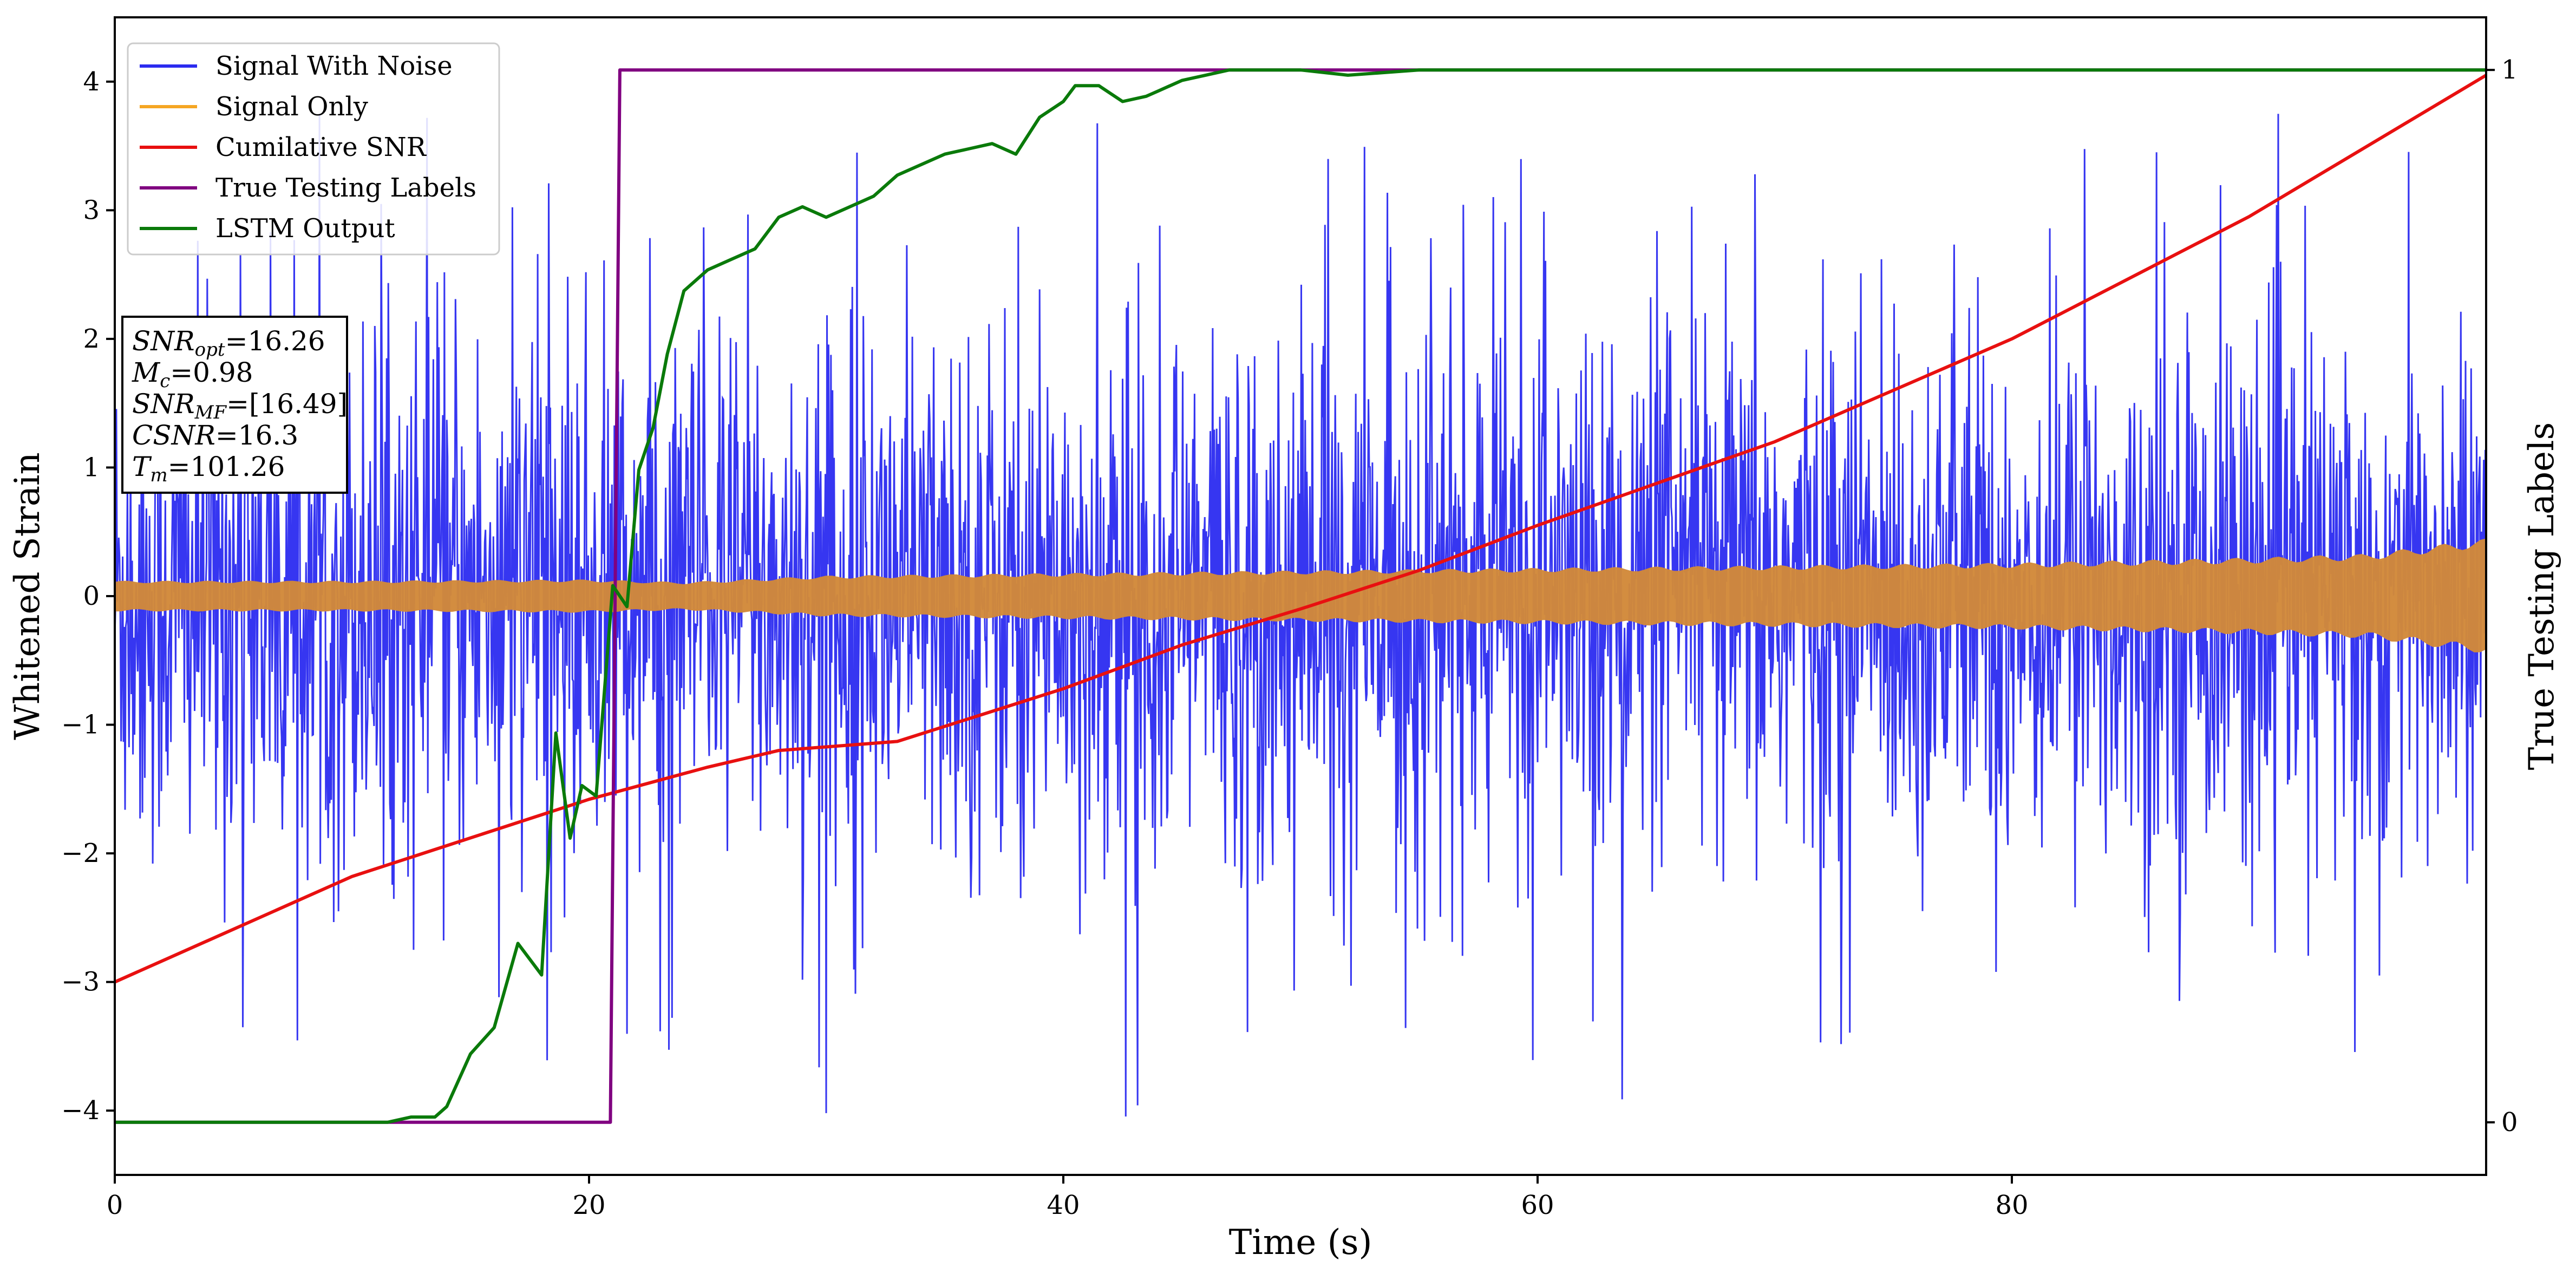 Image resolution: width=2576 pixels, height=1274 pixels. I want to click on legend-item: Signal With Noise, so click(296, 66).